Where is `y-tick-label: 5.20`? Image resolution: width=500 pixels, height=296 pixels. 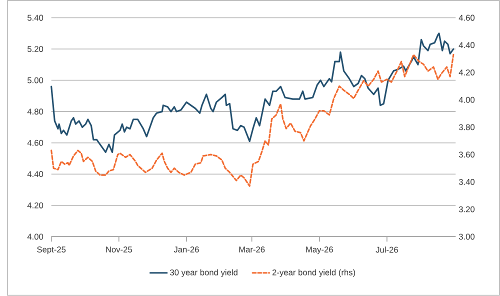 y-tick-label: 5.20 is located at coordinates (36, 49).